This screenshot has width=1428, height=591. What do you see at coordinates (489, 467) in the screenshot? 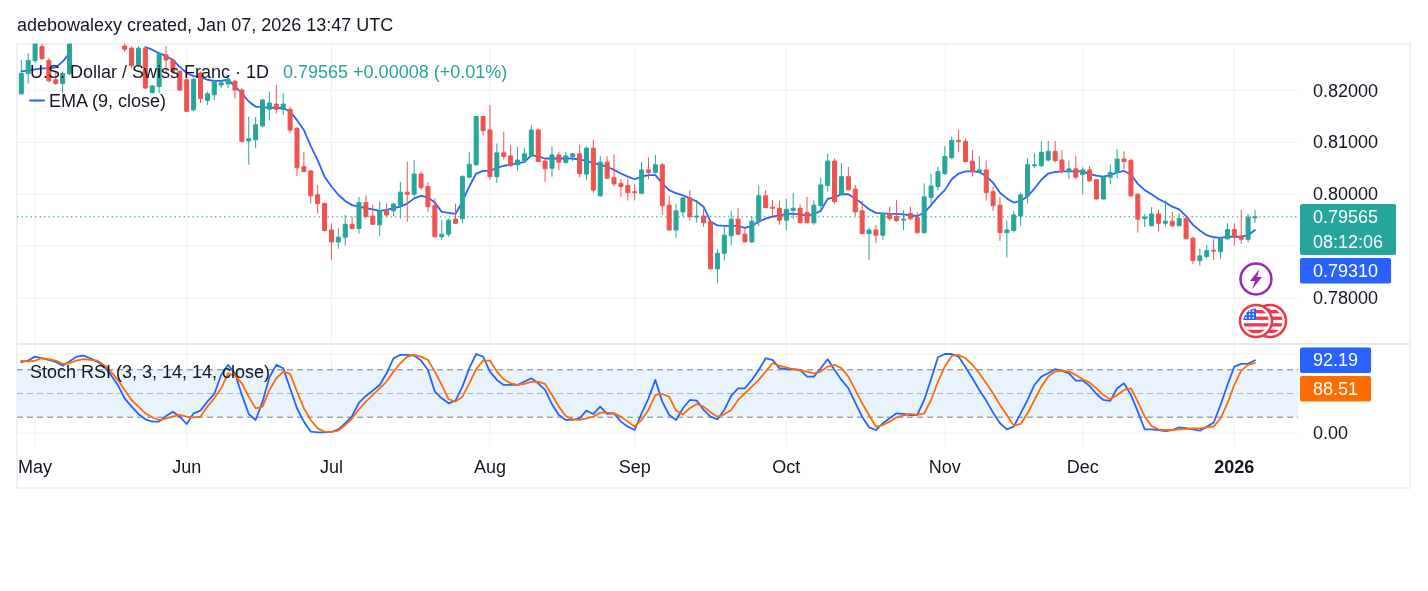
I see `x-tick-label: Aug` at bounding box center [489, 467].